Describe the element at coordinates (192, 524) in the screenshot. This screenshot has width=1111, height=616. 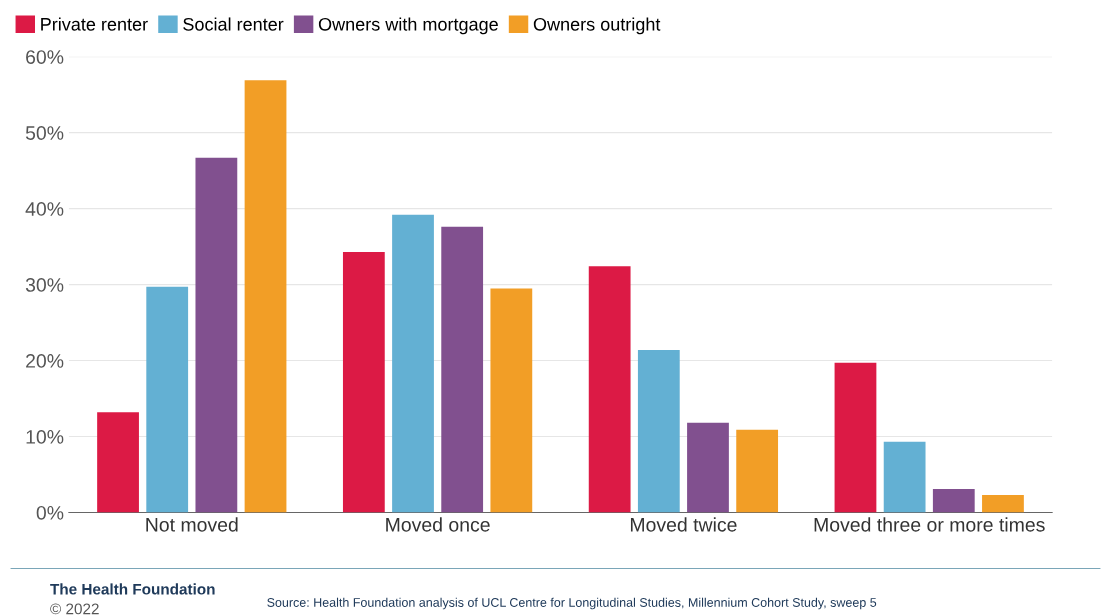
I see `x-tick-label: Not moved` at that location.